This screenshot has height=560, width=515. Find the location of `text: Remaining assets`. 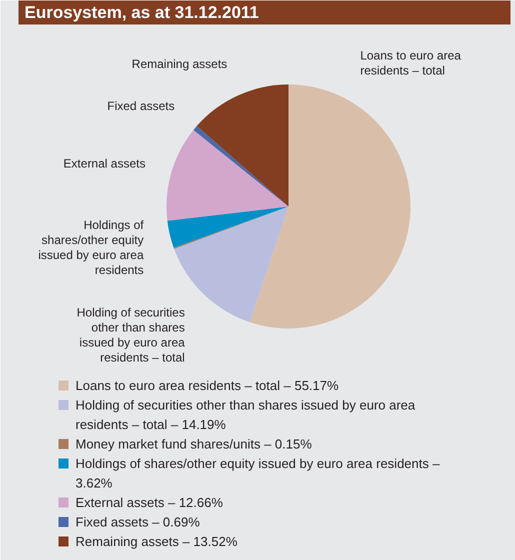

text: Remaining assets is located at coordinates (180, 64).